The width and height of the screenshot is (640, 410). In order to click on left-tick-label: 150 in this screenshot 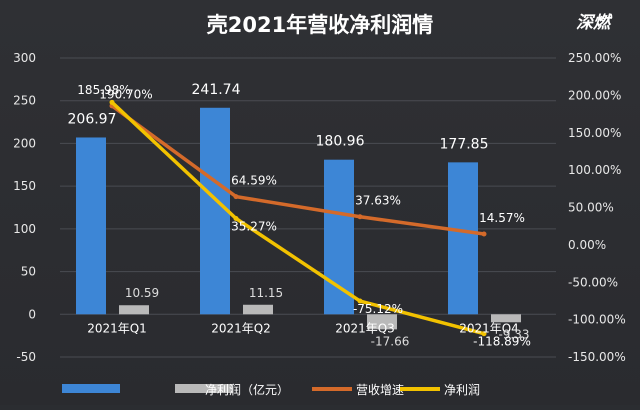, I will do `click(24, 186)`.